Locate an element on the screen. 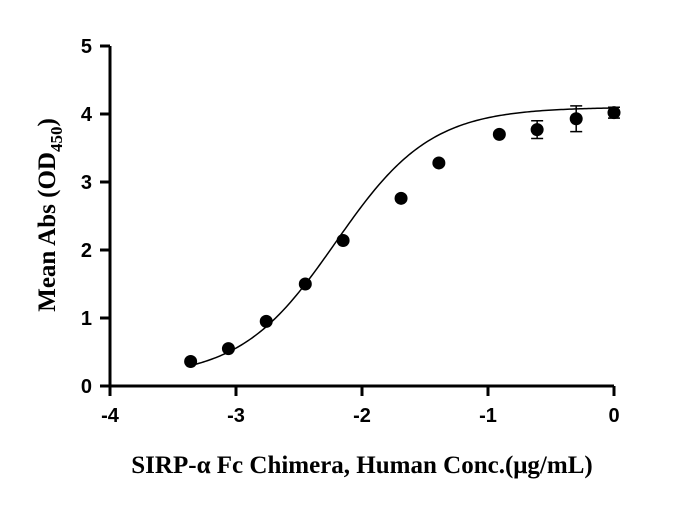  x-tick-label: -4 is located at coordinates (110, 416).